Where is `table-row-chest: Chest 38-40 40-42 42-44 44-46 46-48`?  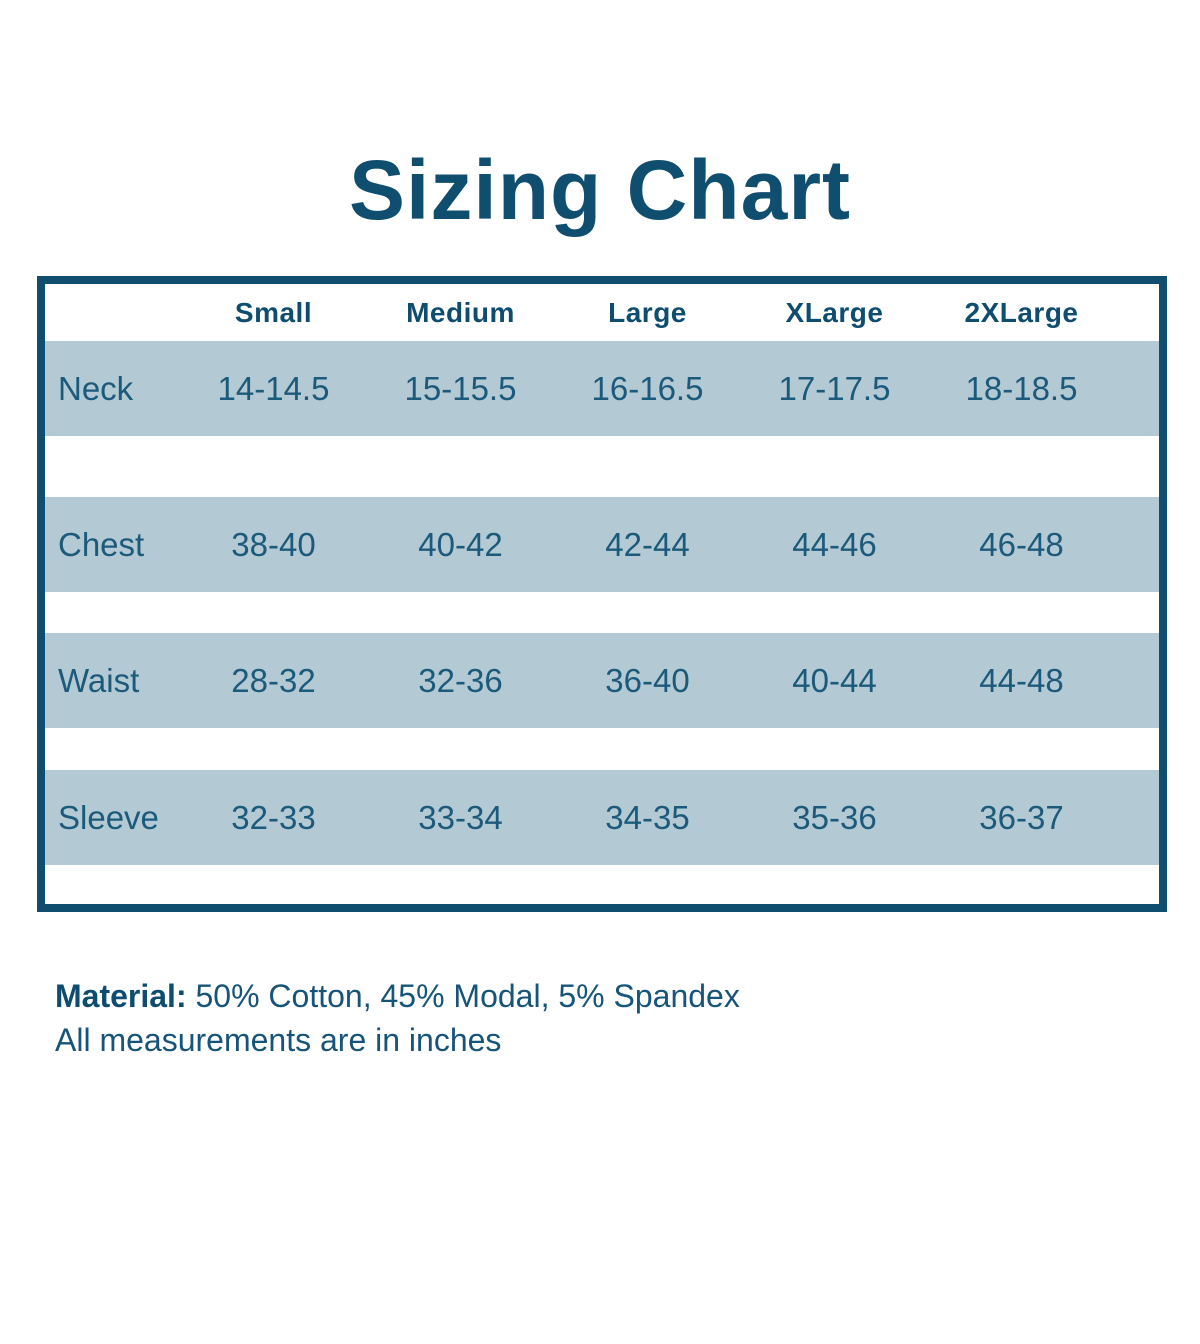
table-row-chest: Chest 38-40 40-42 42-44 44-46 46-48 is located at coordinates (602, 544).